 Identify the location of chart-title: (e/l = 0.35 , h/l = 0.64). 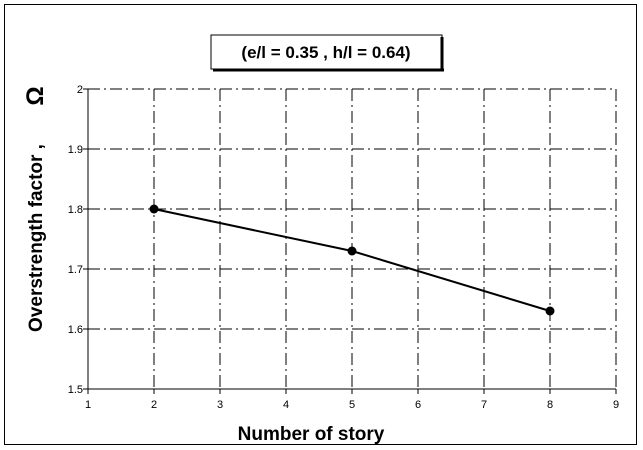
(325, 52).